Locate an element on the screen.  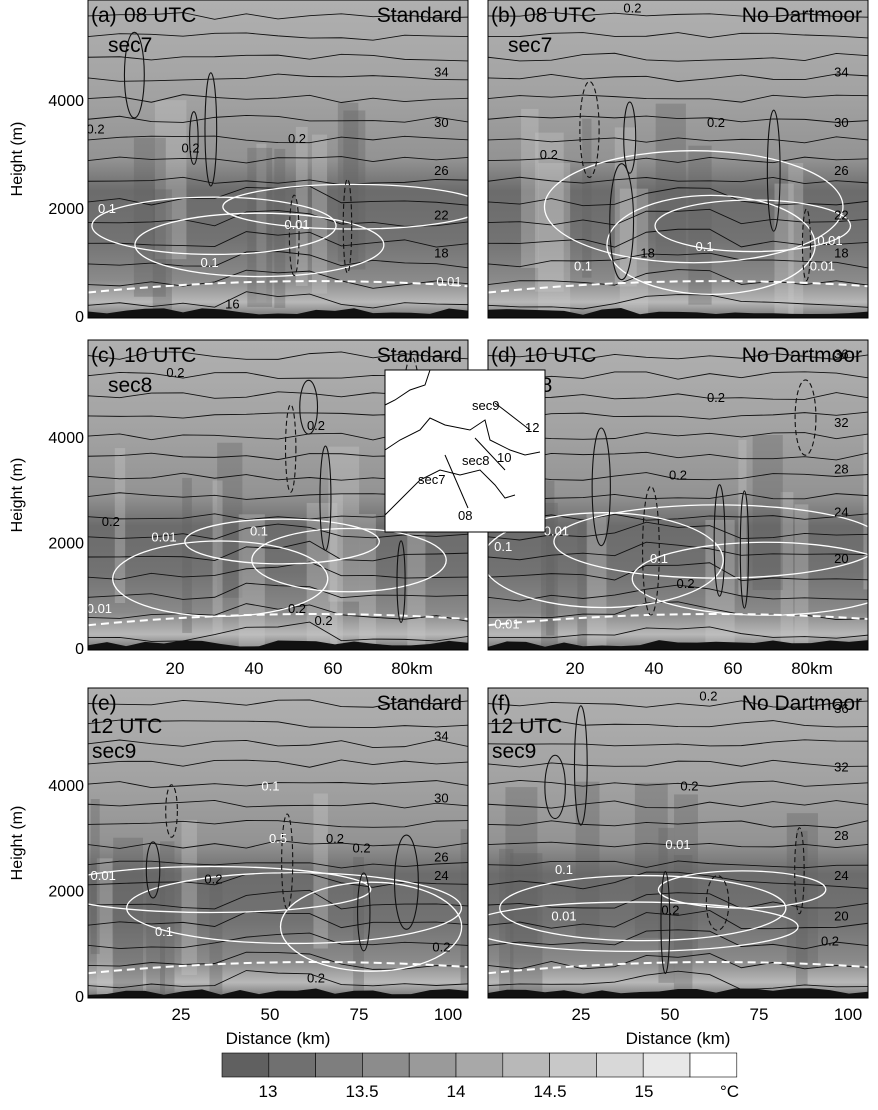
coastline is located at coordinates (462, 466).